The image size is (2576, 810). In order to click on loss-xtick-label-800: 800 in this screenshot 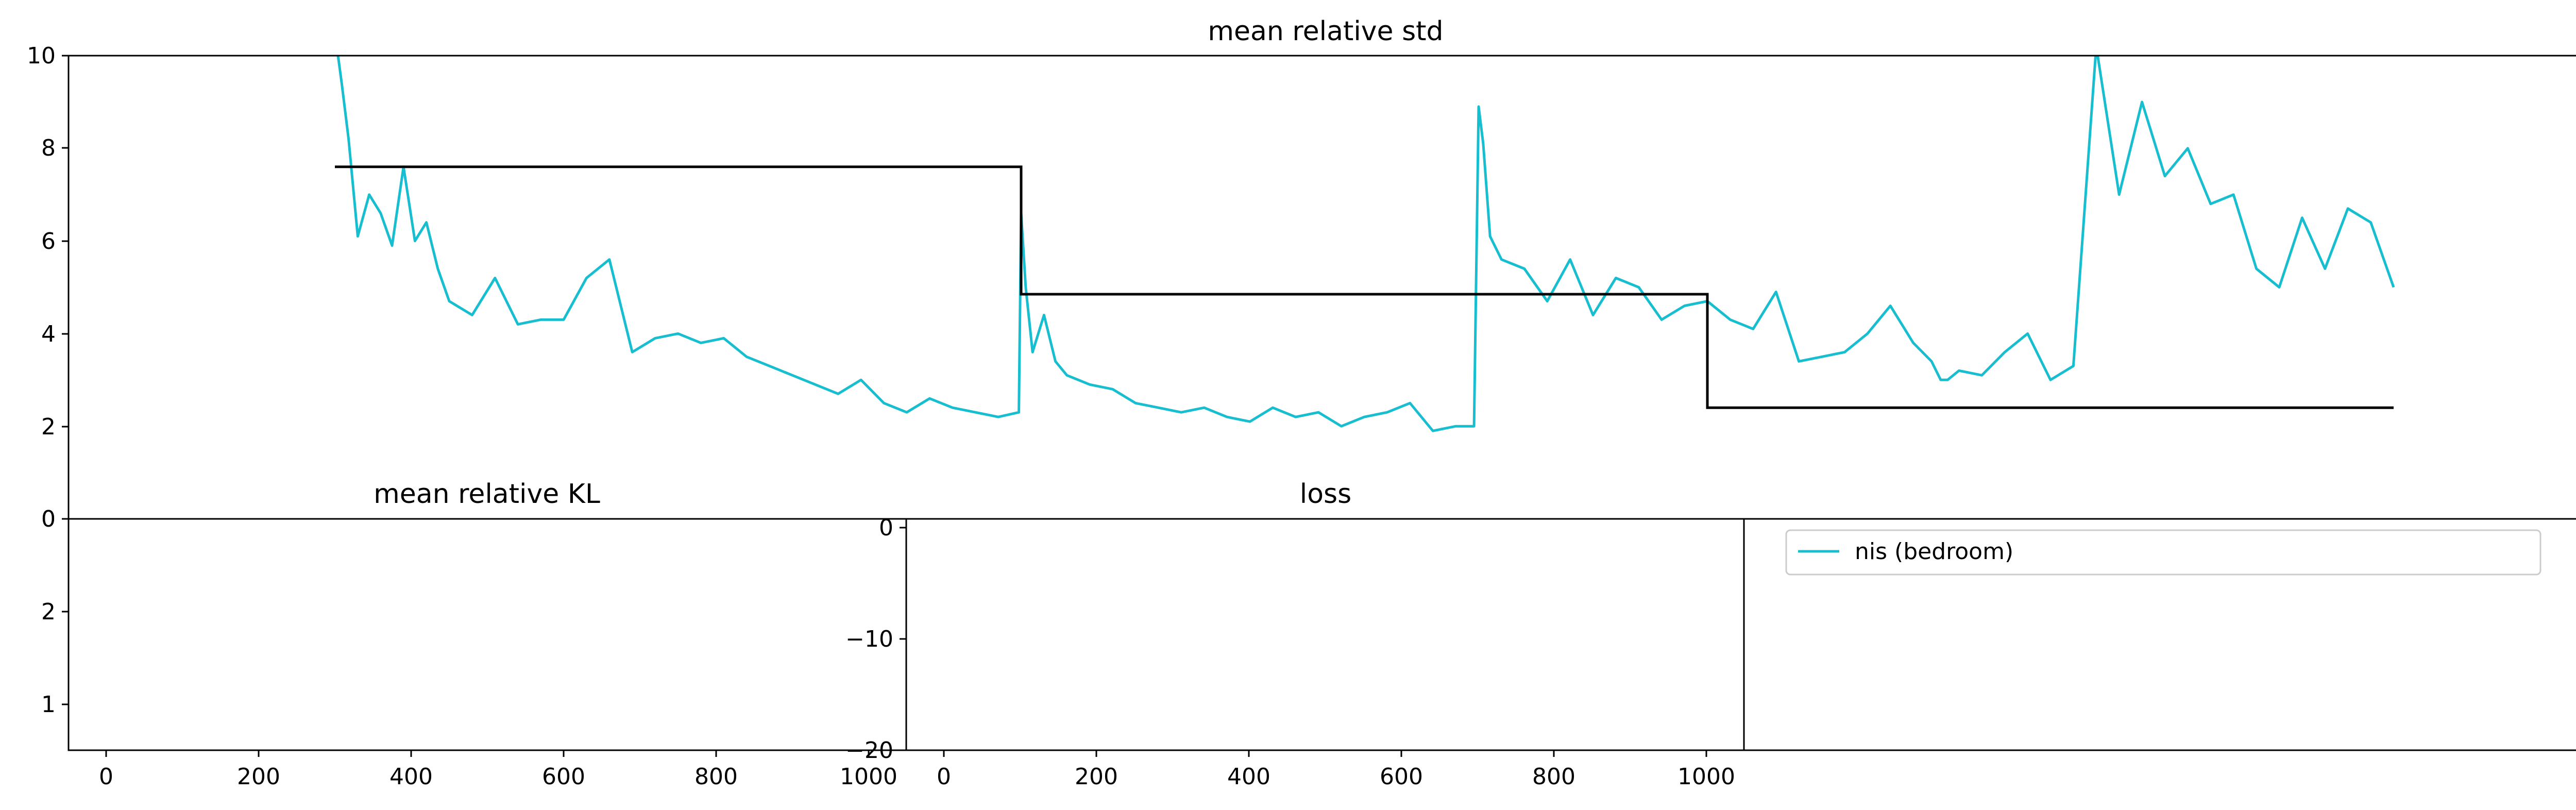, I will do `click(1553, 777)`.